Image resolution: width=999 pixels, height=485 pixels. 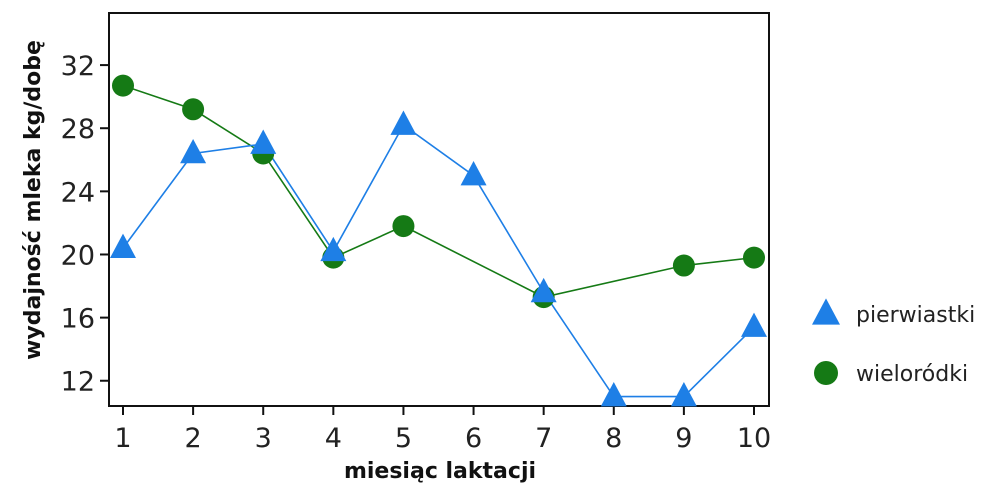 I want to click on x-tick-label: 5, so click(x=403, y=438).